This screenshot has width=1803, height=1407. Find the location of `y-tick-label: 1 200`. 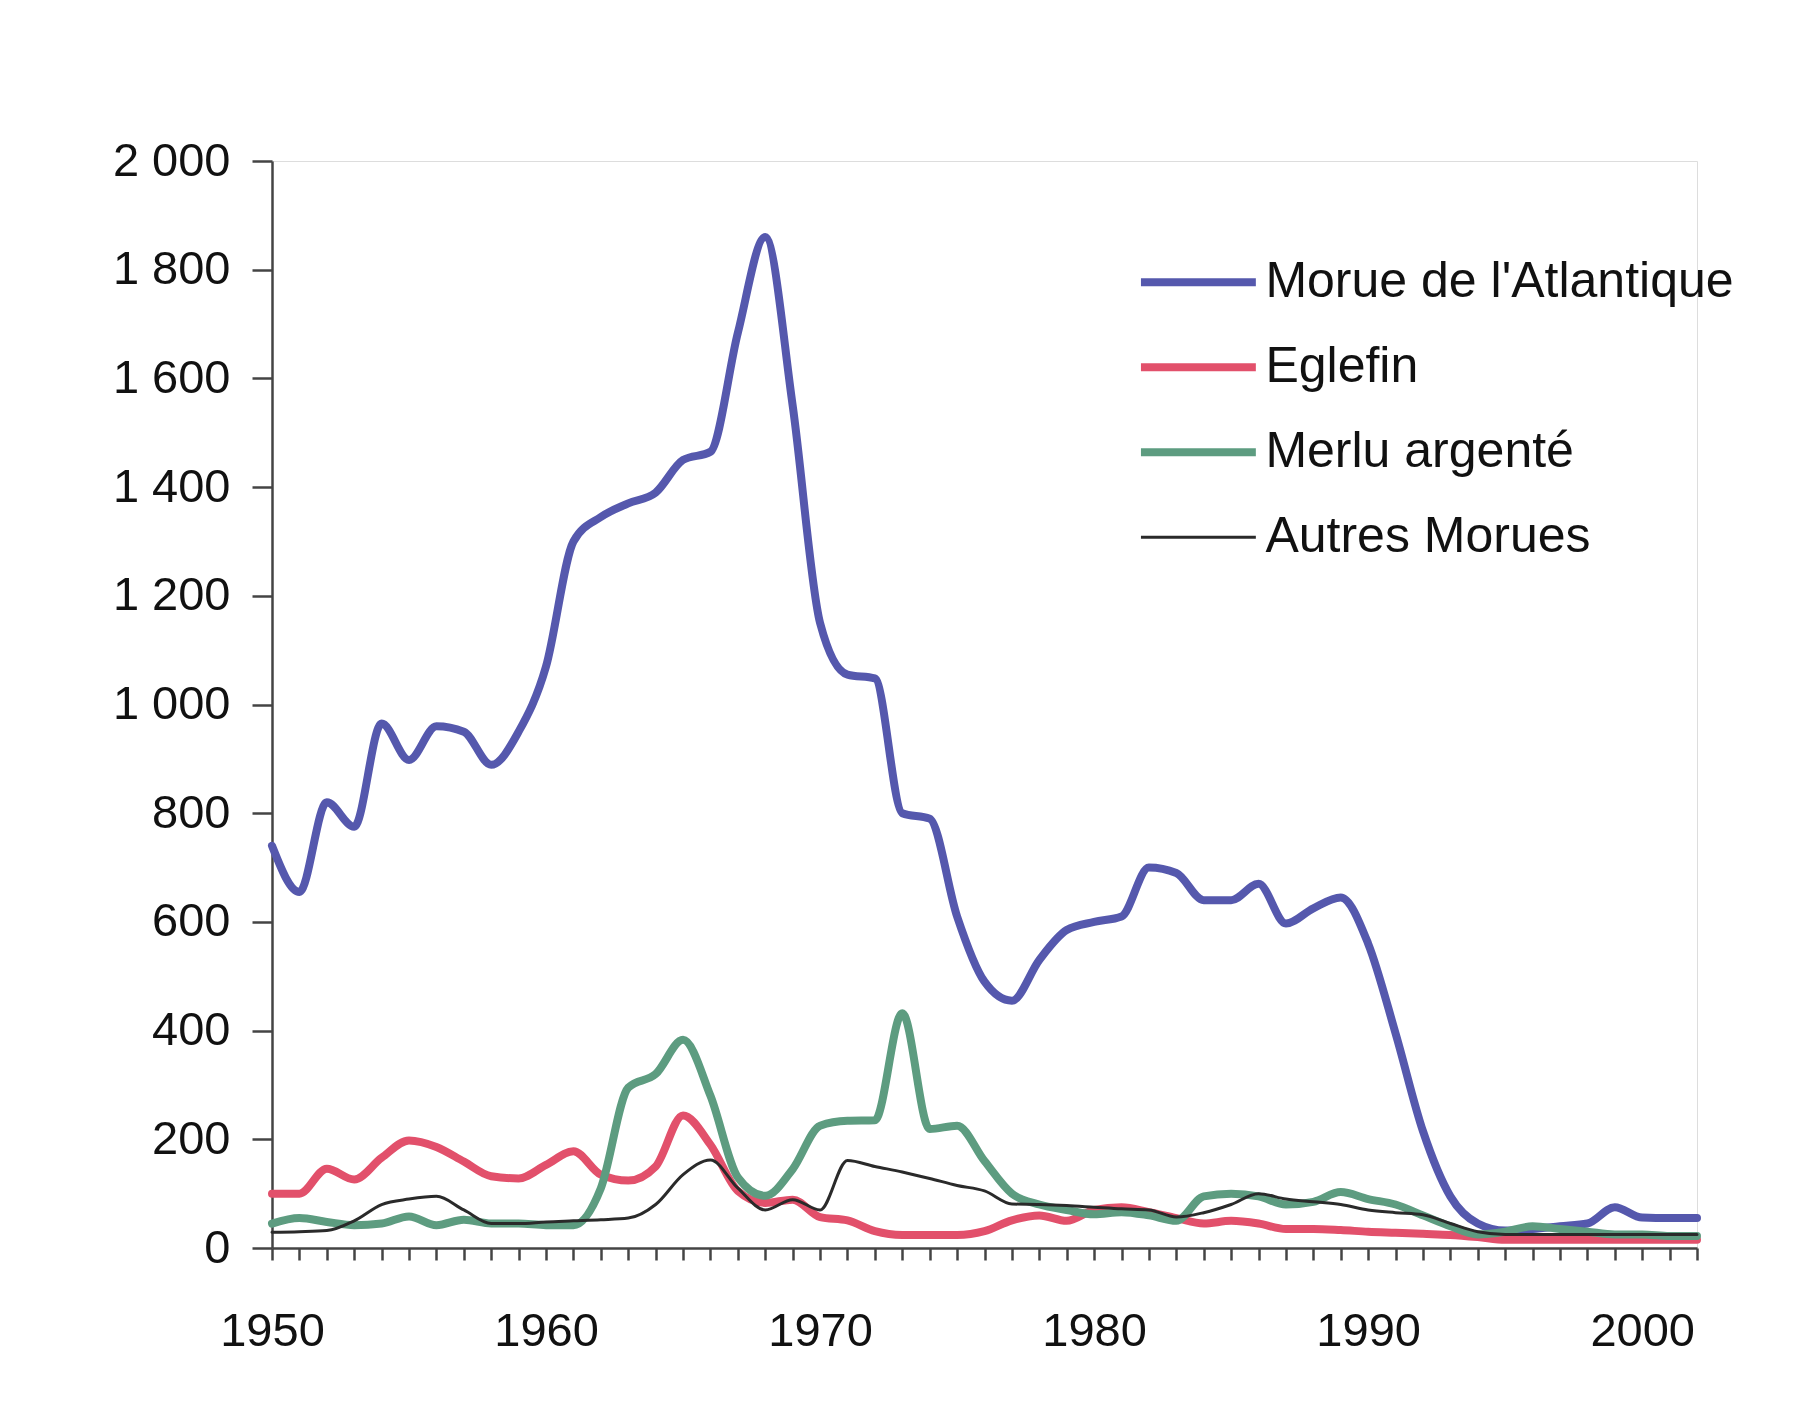

y-tick-label: 1 200 is located at coordinates (171, 594).